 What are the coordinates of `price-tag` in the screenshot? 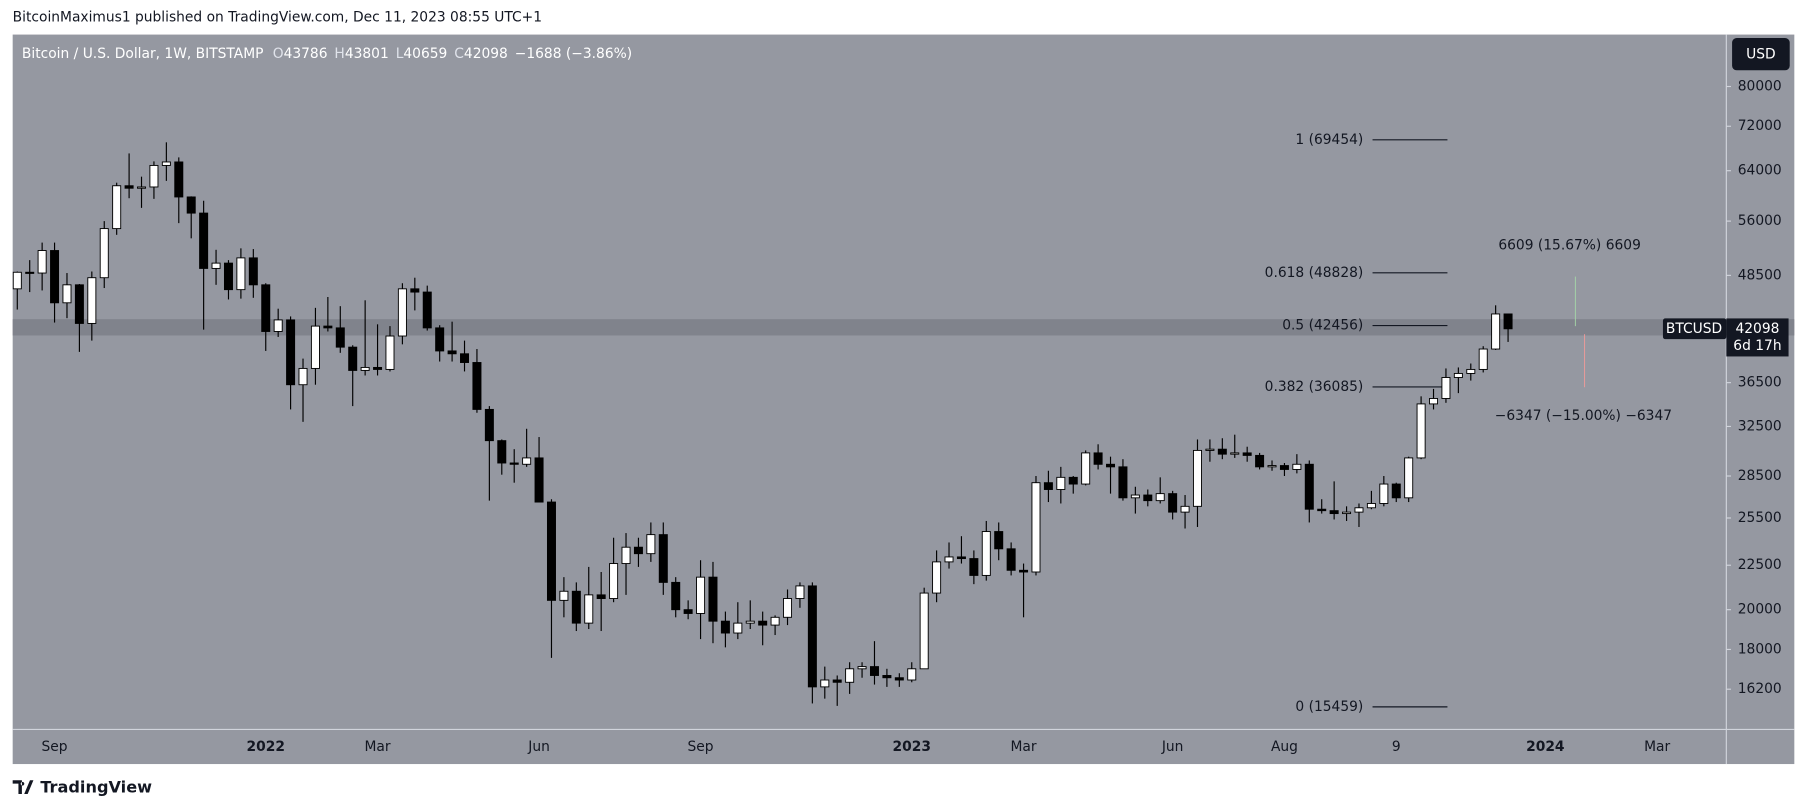 It's located at (1757, 337).